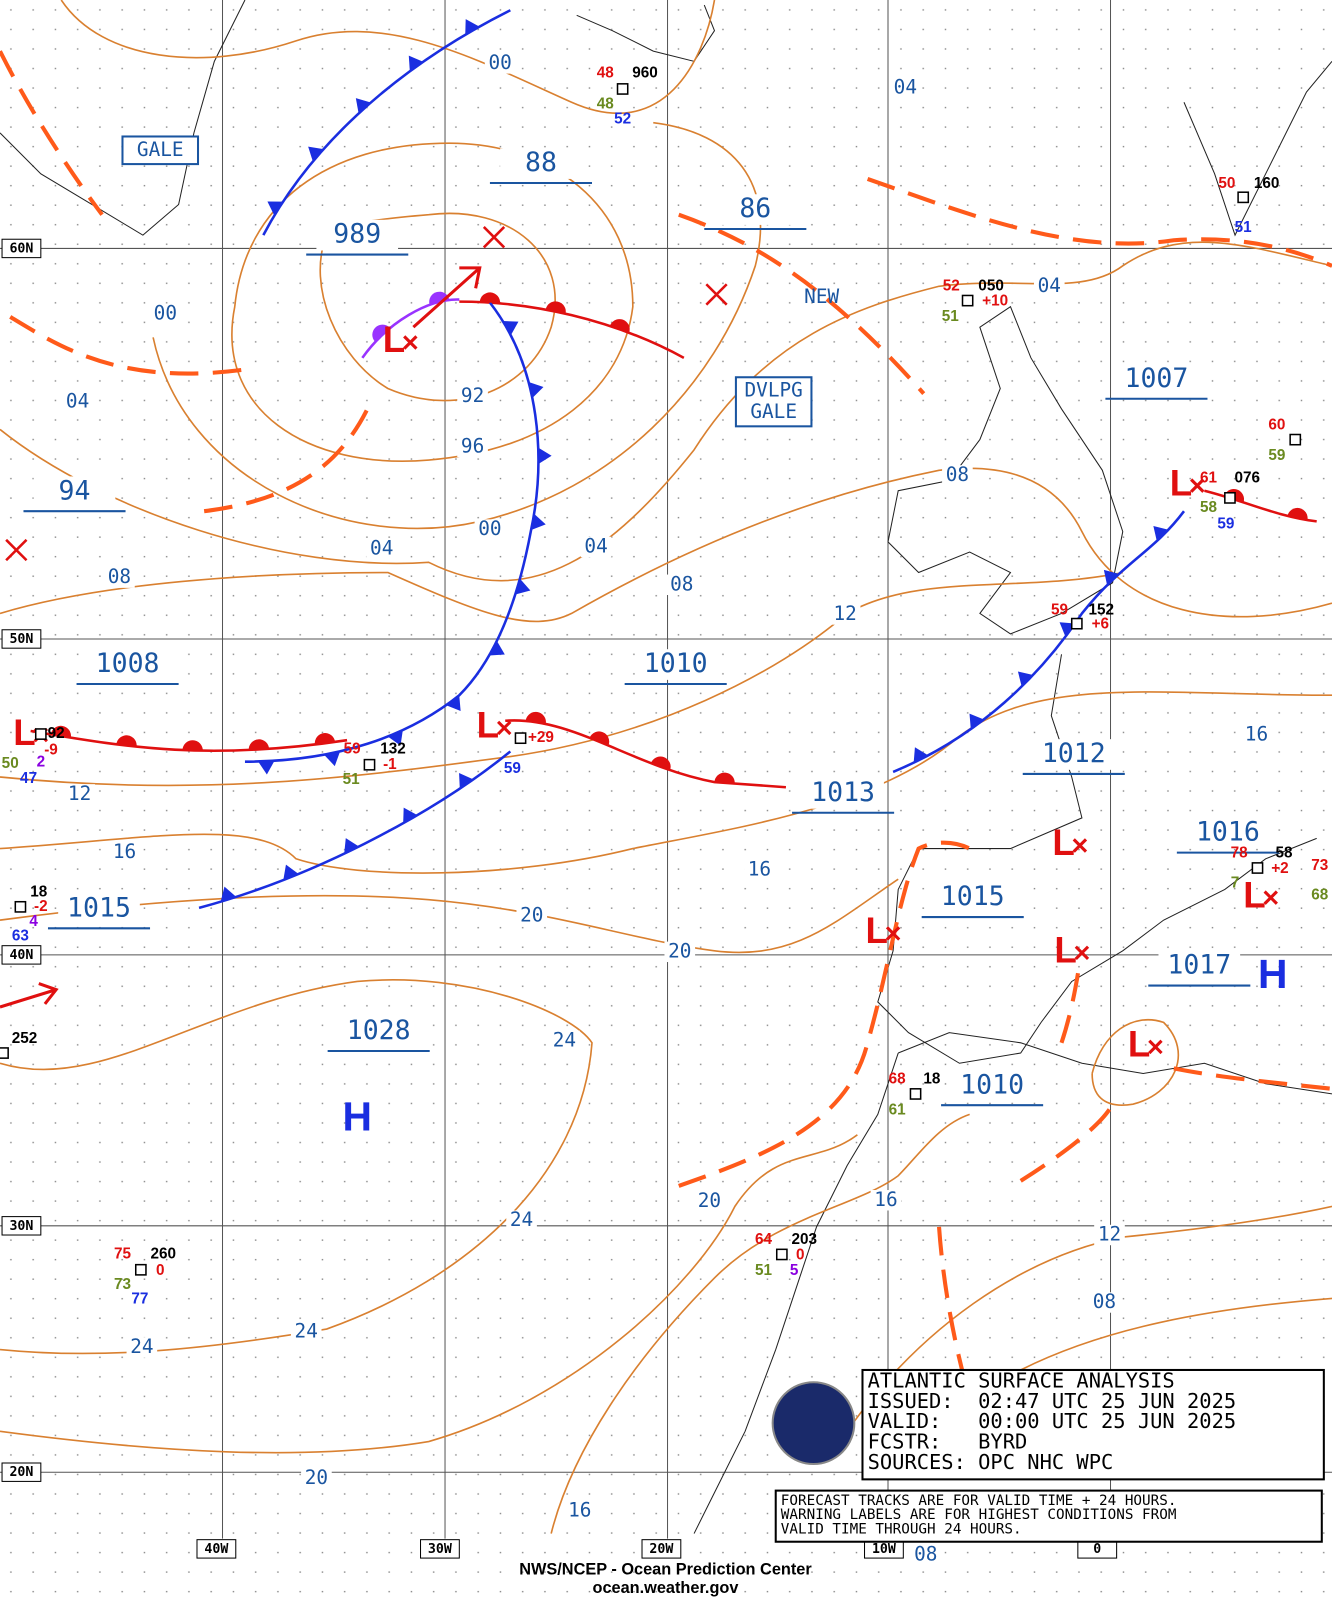  What do you see at coordinates (99, 907) in the screenshot?
I see `pressure-center: 1015` at bounding box center [99, 907].